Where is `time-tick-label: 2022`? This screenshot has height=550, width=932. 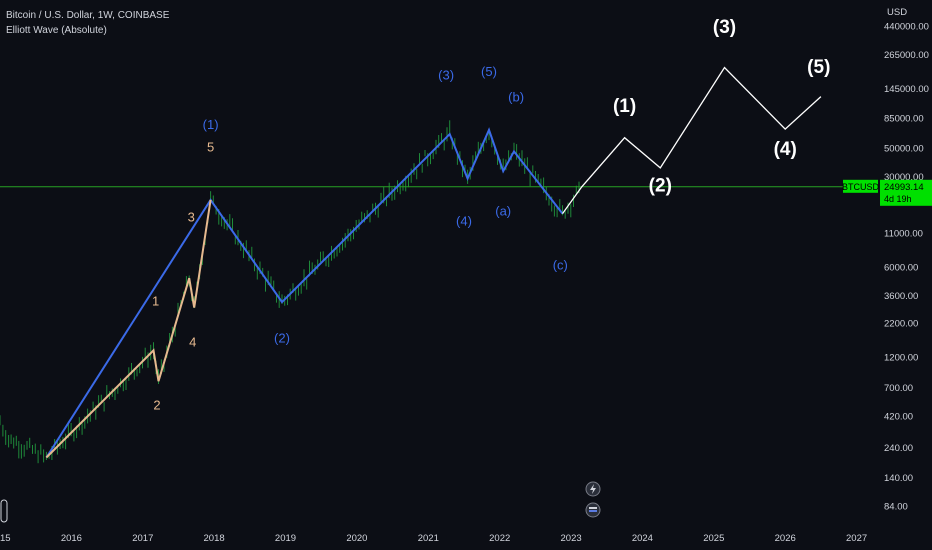
time-tick-label: 2022 is located at coordinates (499, 538).